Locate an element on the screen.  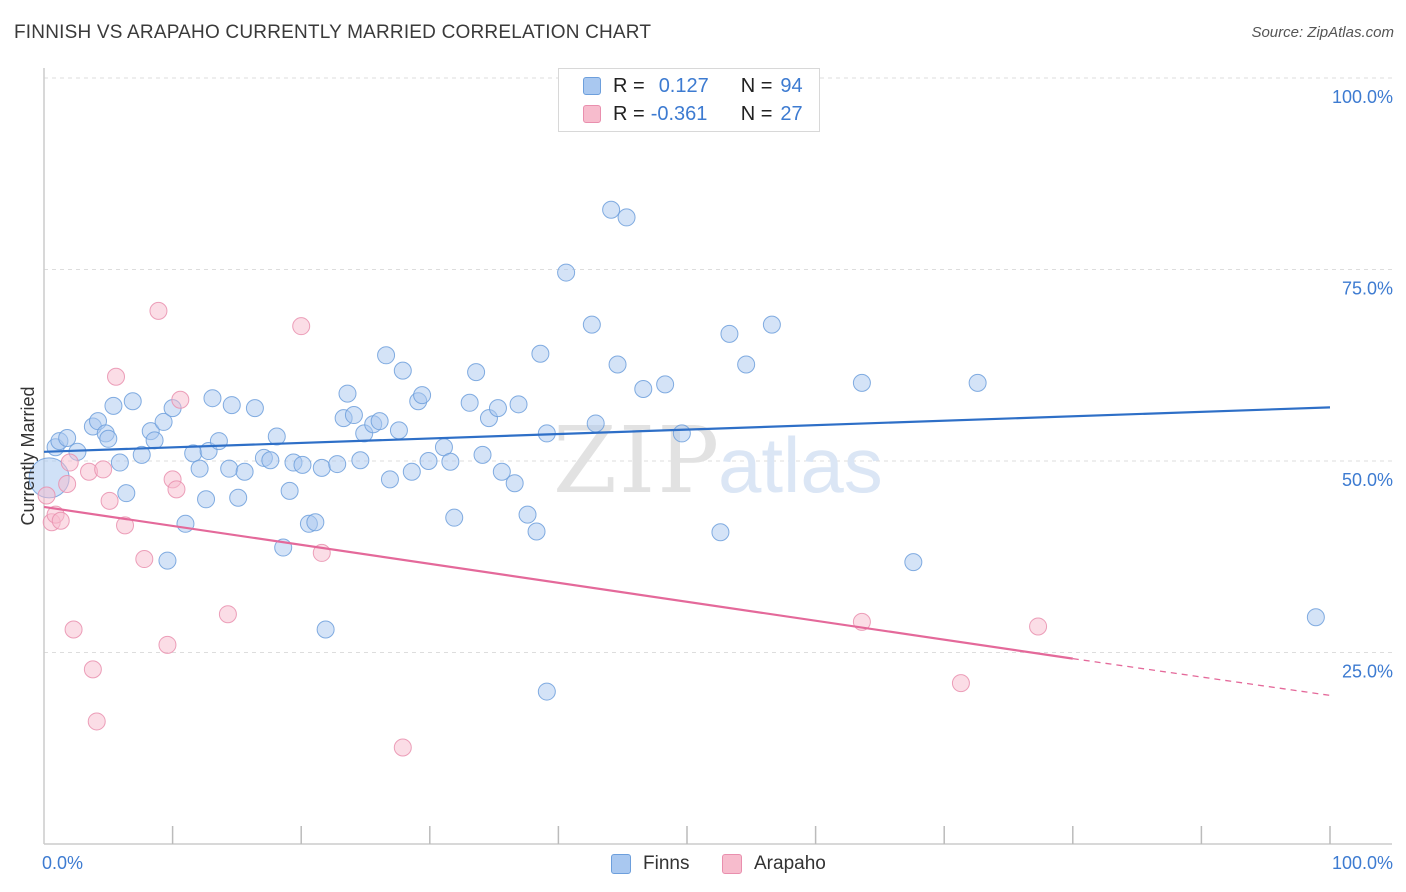
legend-item-finns: Finns is located at coordinates (650, 864).